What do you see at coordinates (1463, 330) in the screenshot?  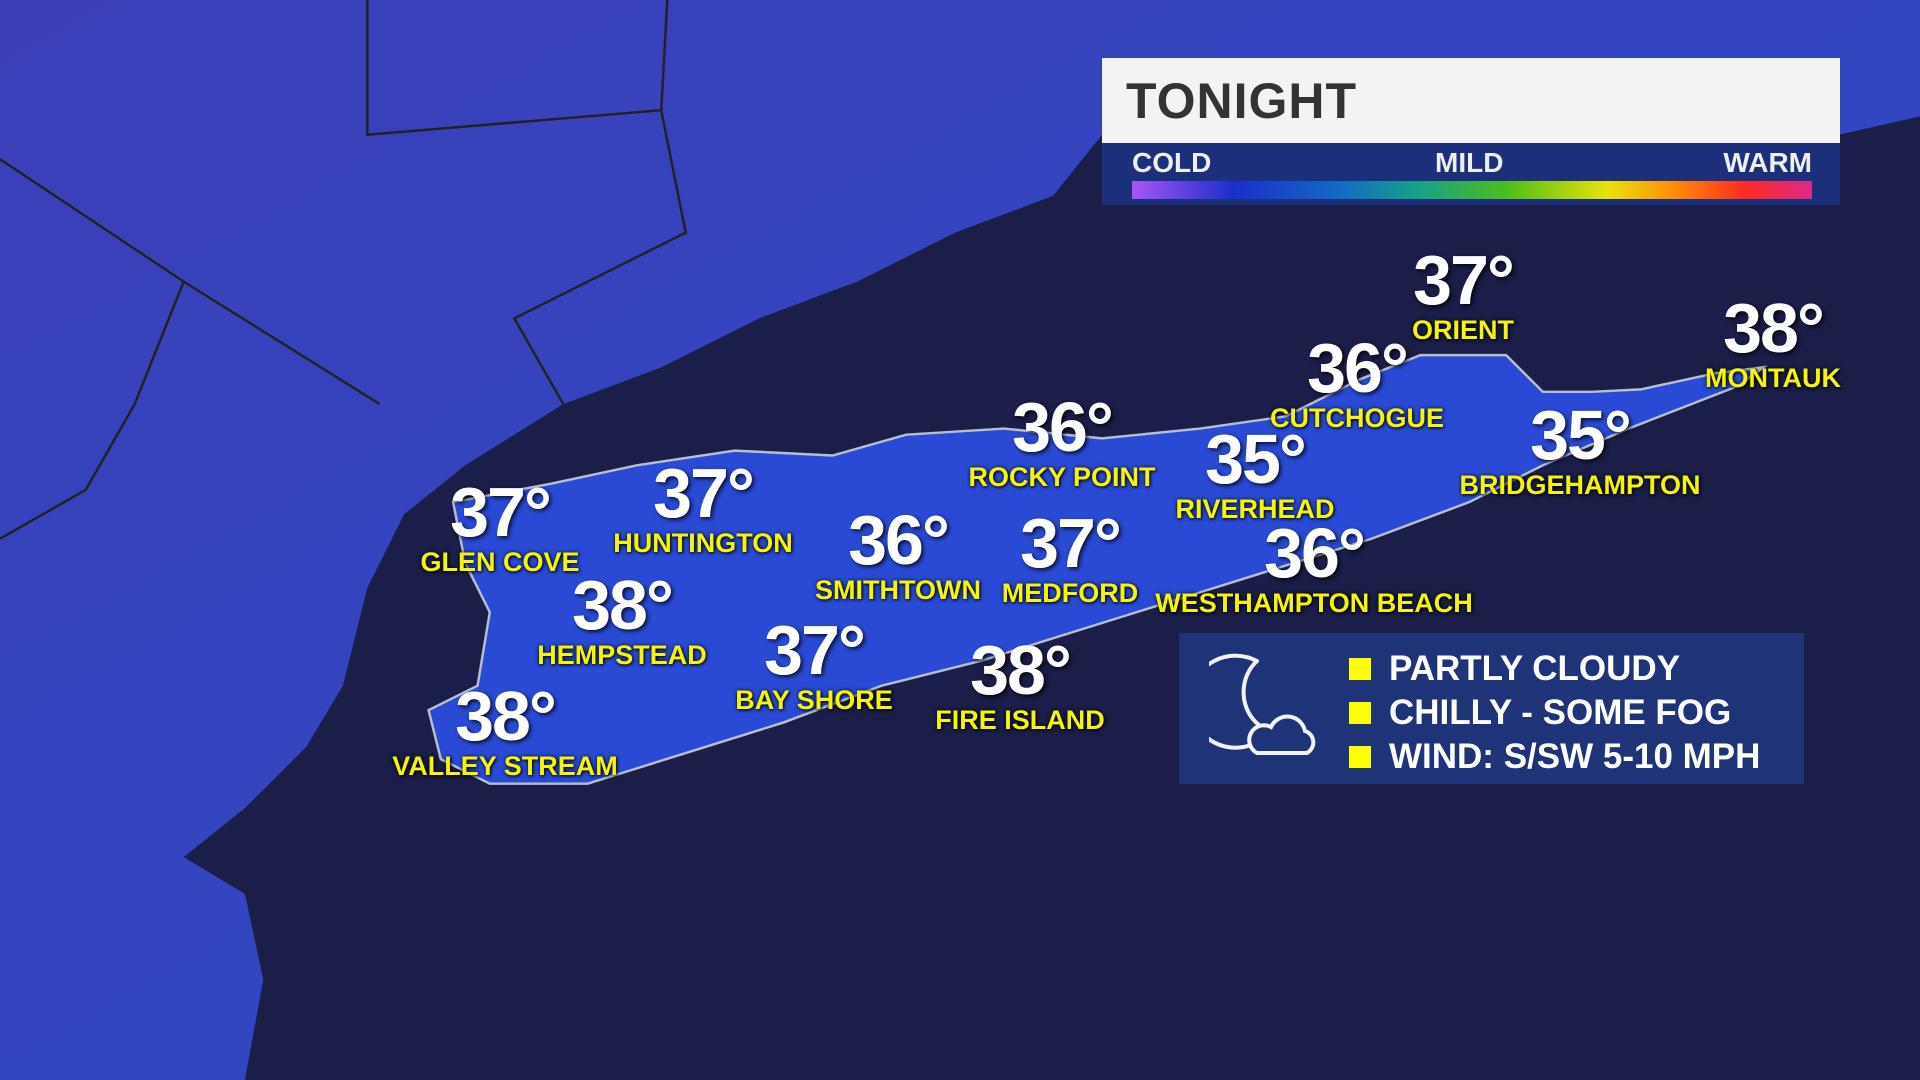 I see `city-name: ORIENT` at bounding box center [1463, 330].